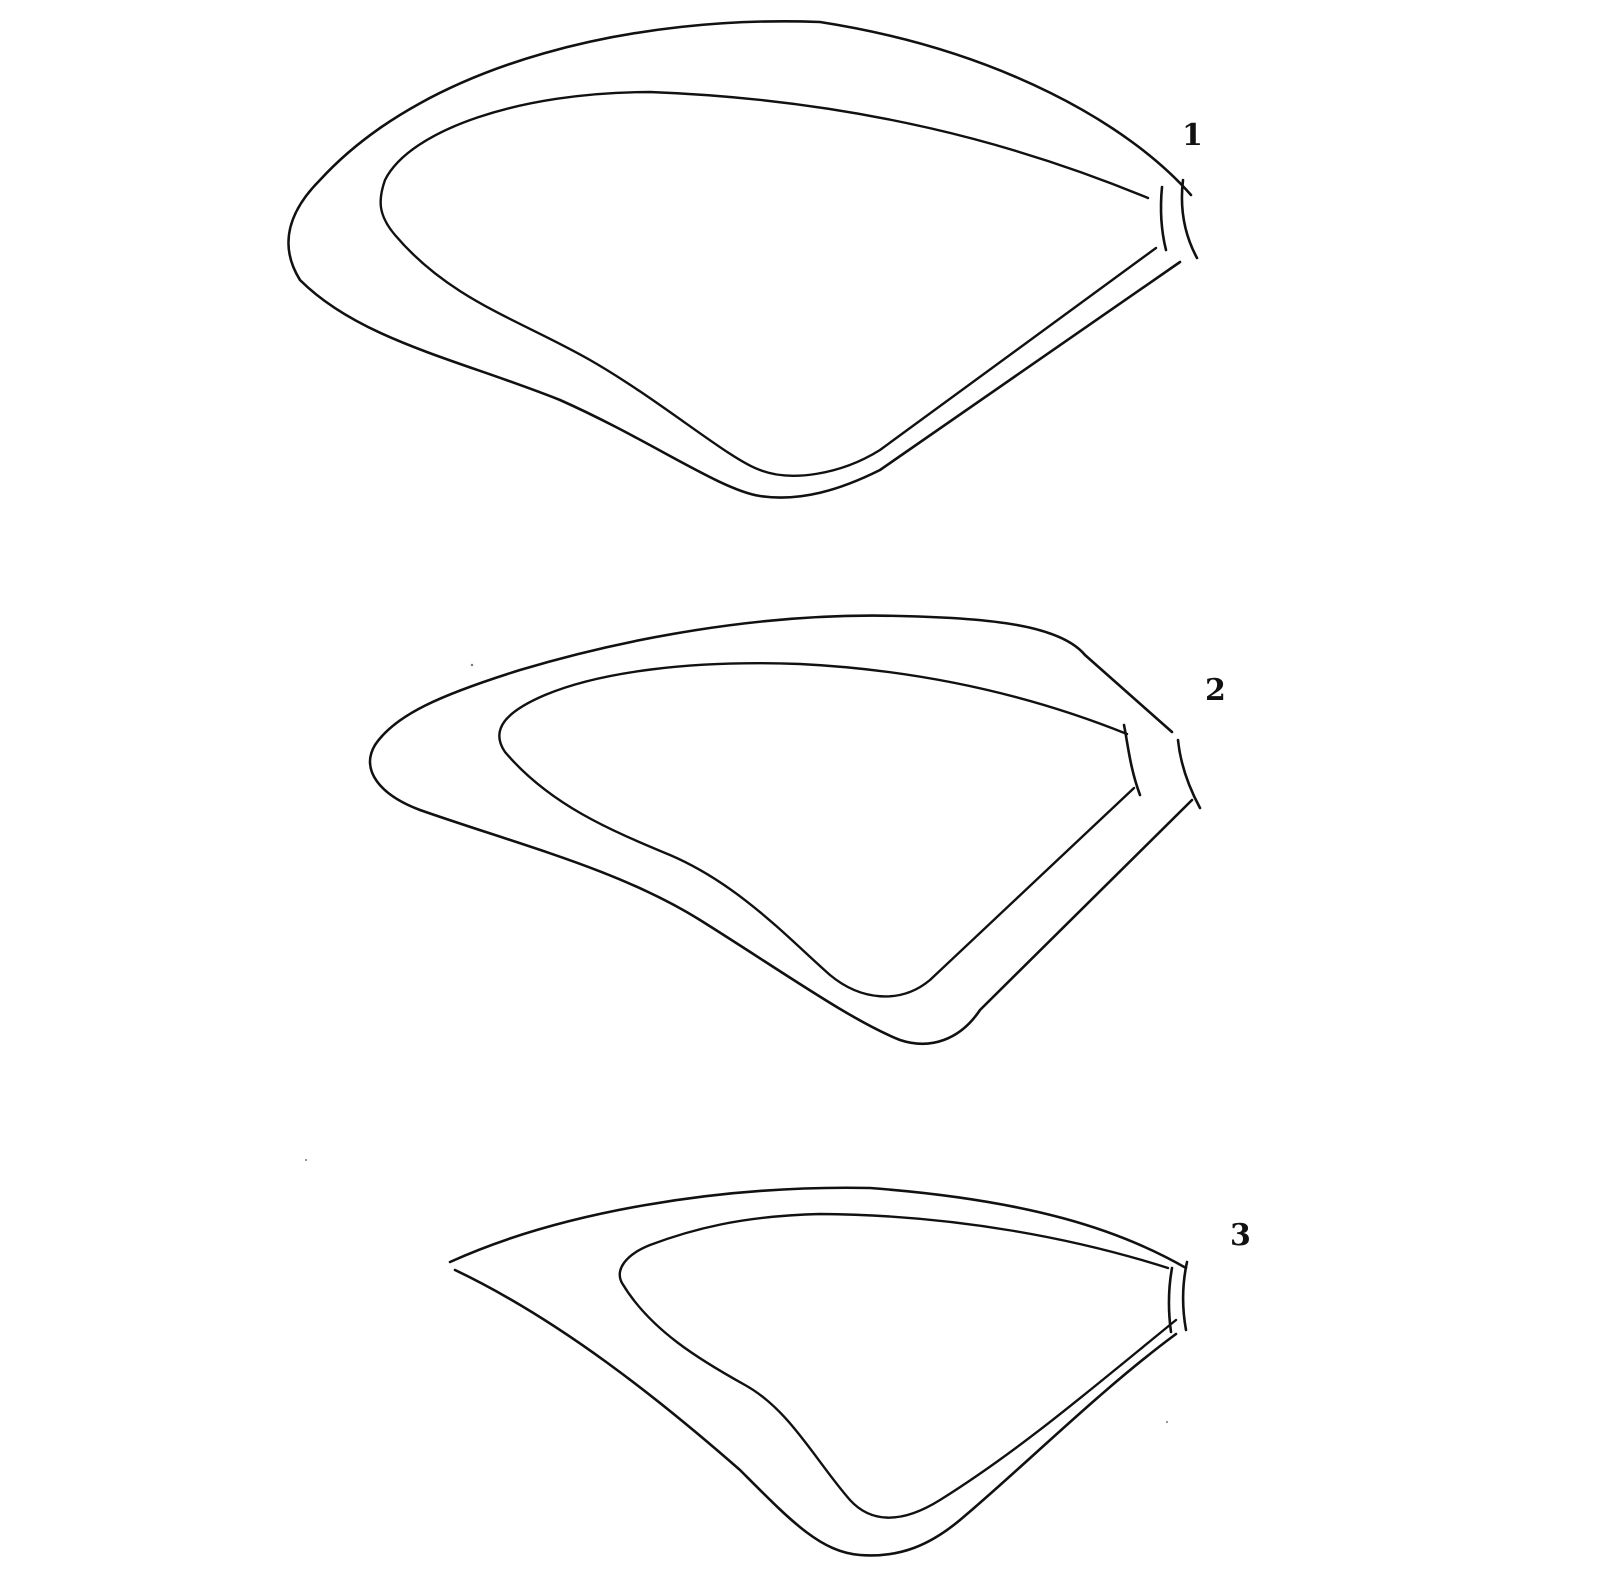 The width and height of the screenshot is (1600, 1587). Describe the element at coordinates (1240, 1235) in the screenshot. I see `figure-3-number: 3` at that location.